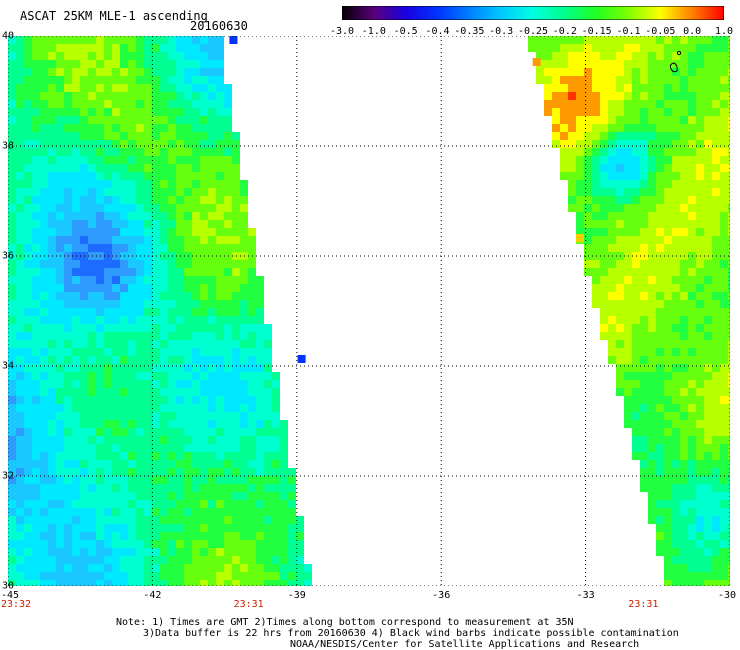 Image resolution: width=740 pixels, height=650 pixels. Describe the element at coordinates (296, 595) in the screenshot. I see `lon-tick-label: -39` at that location.